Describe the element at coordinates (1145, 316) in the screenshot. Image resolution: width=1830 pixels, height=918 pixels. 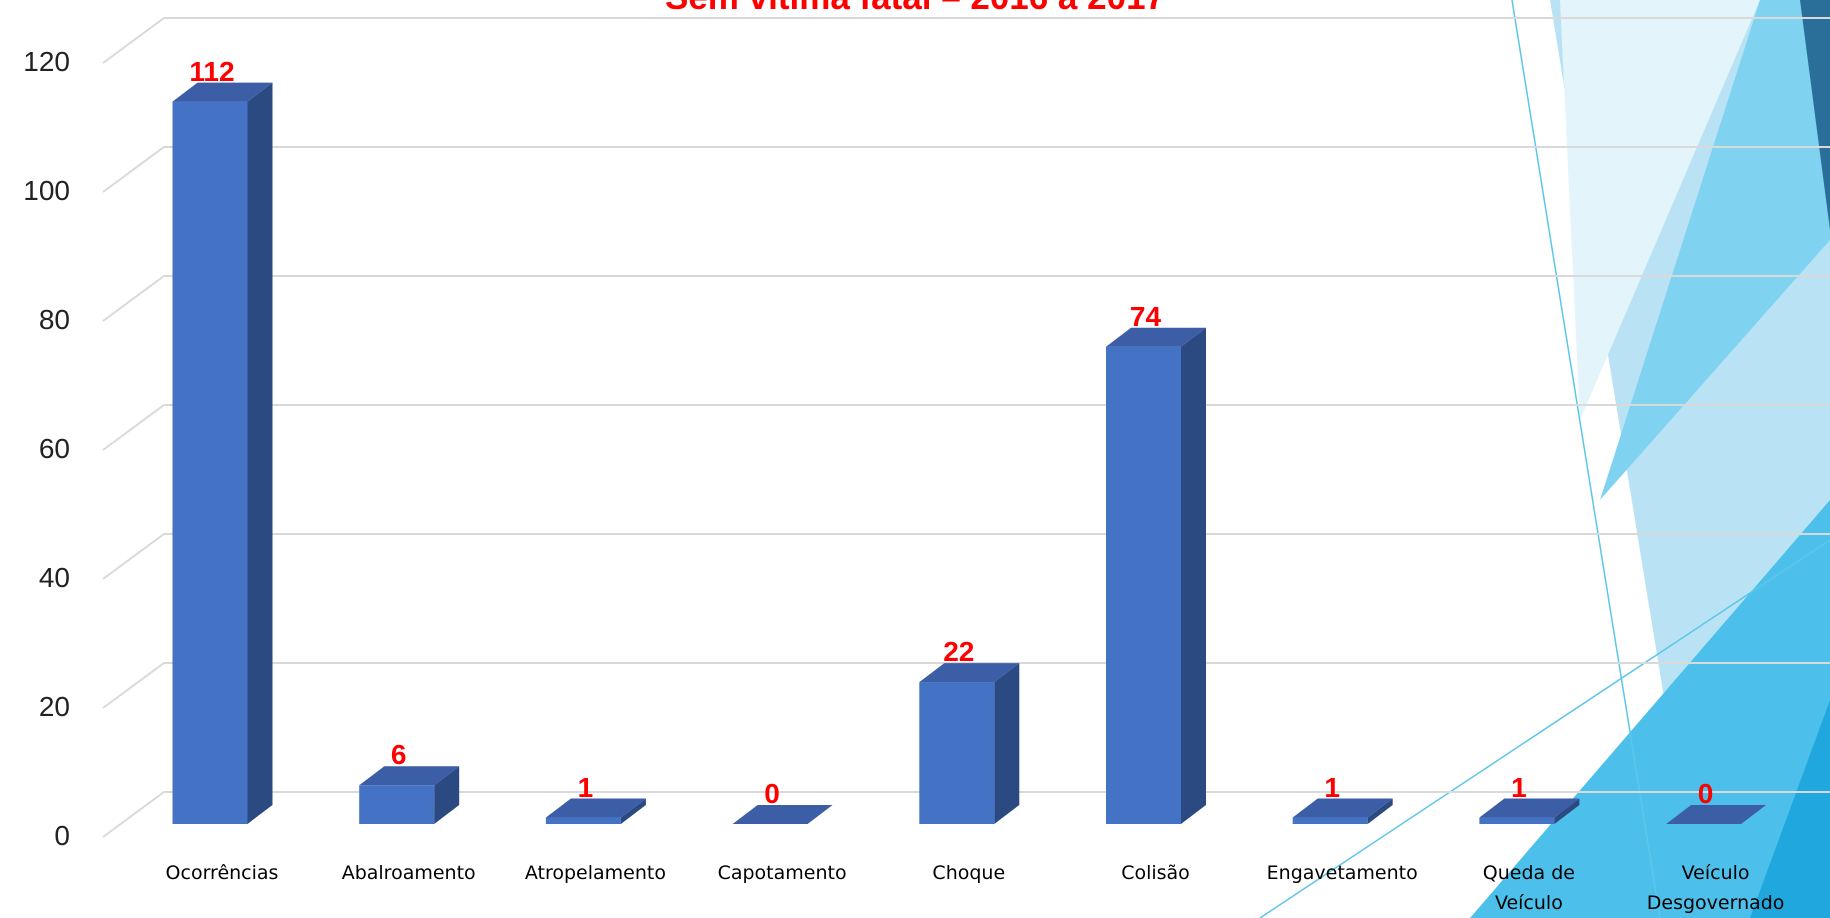
I see `data-label: 74` at that location.